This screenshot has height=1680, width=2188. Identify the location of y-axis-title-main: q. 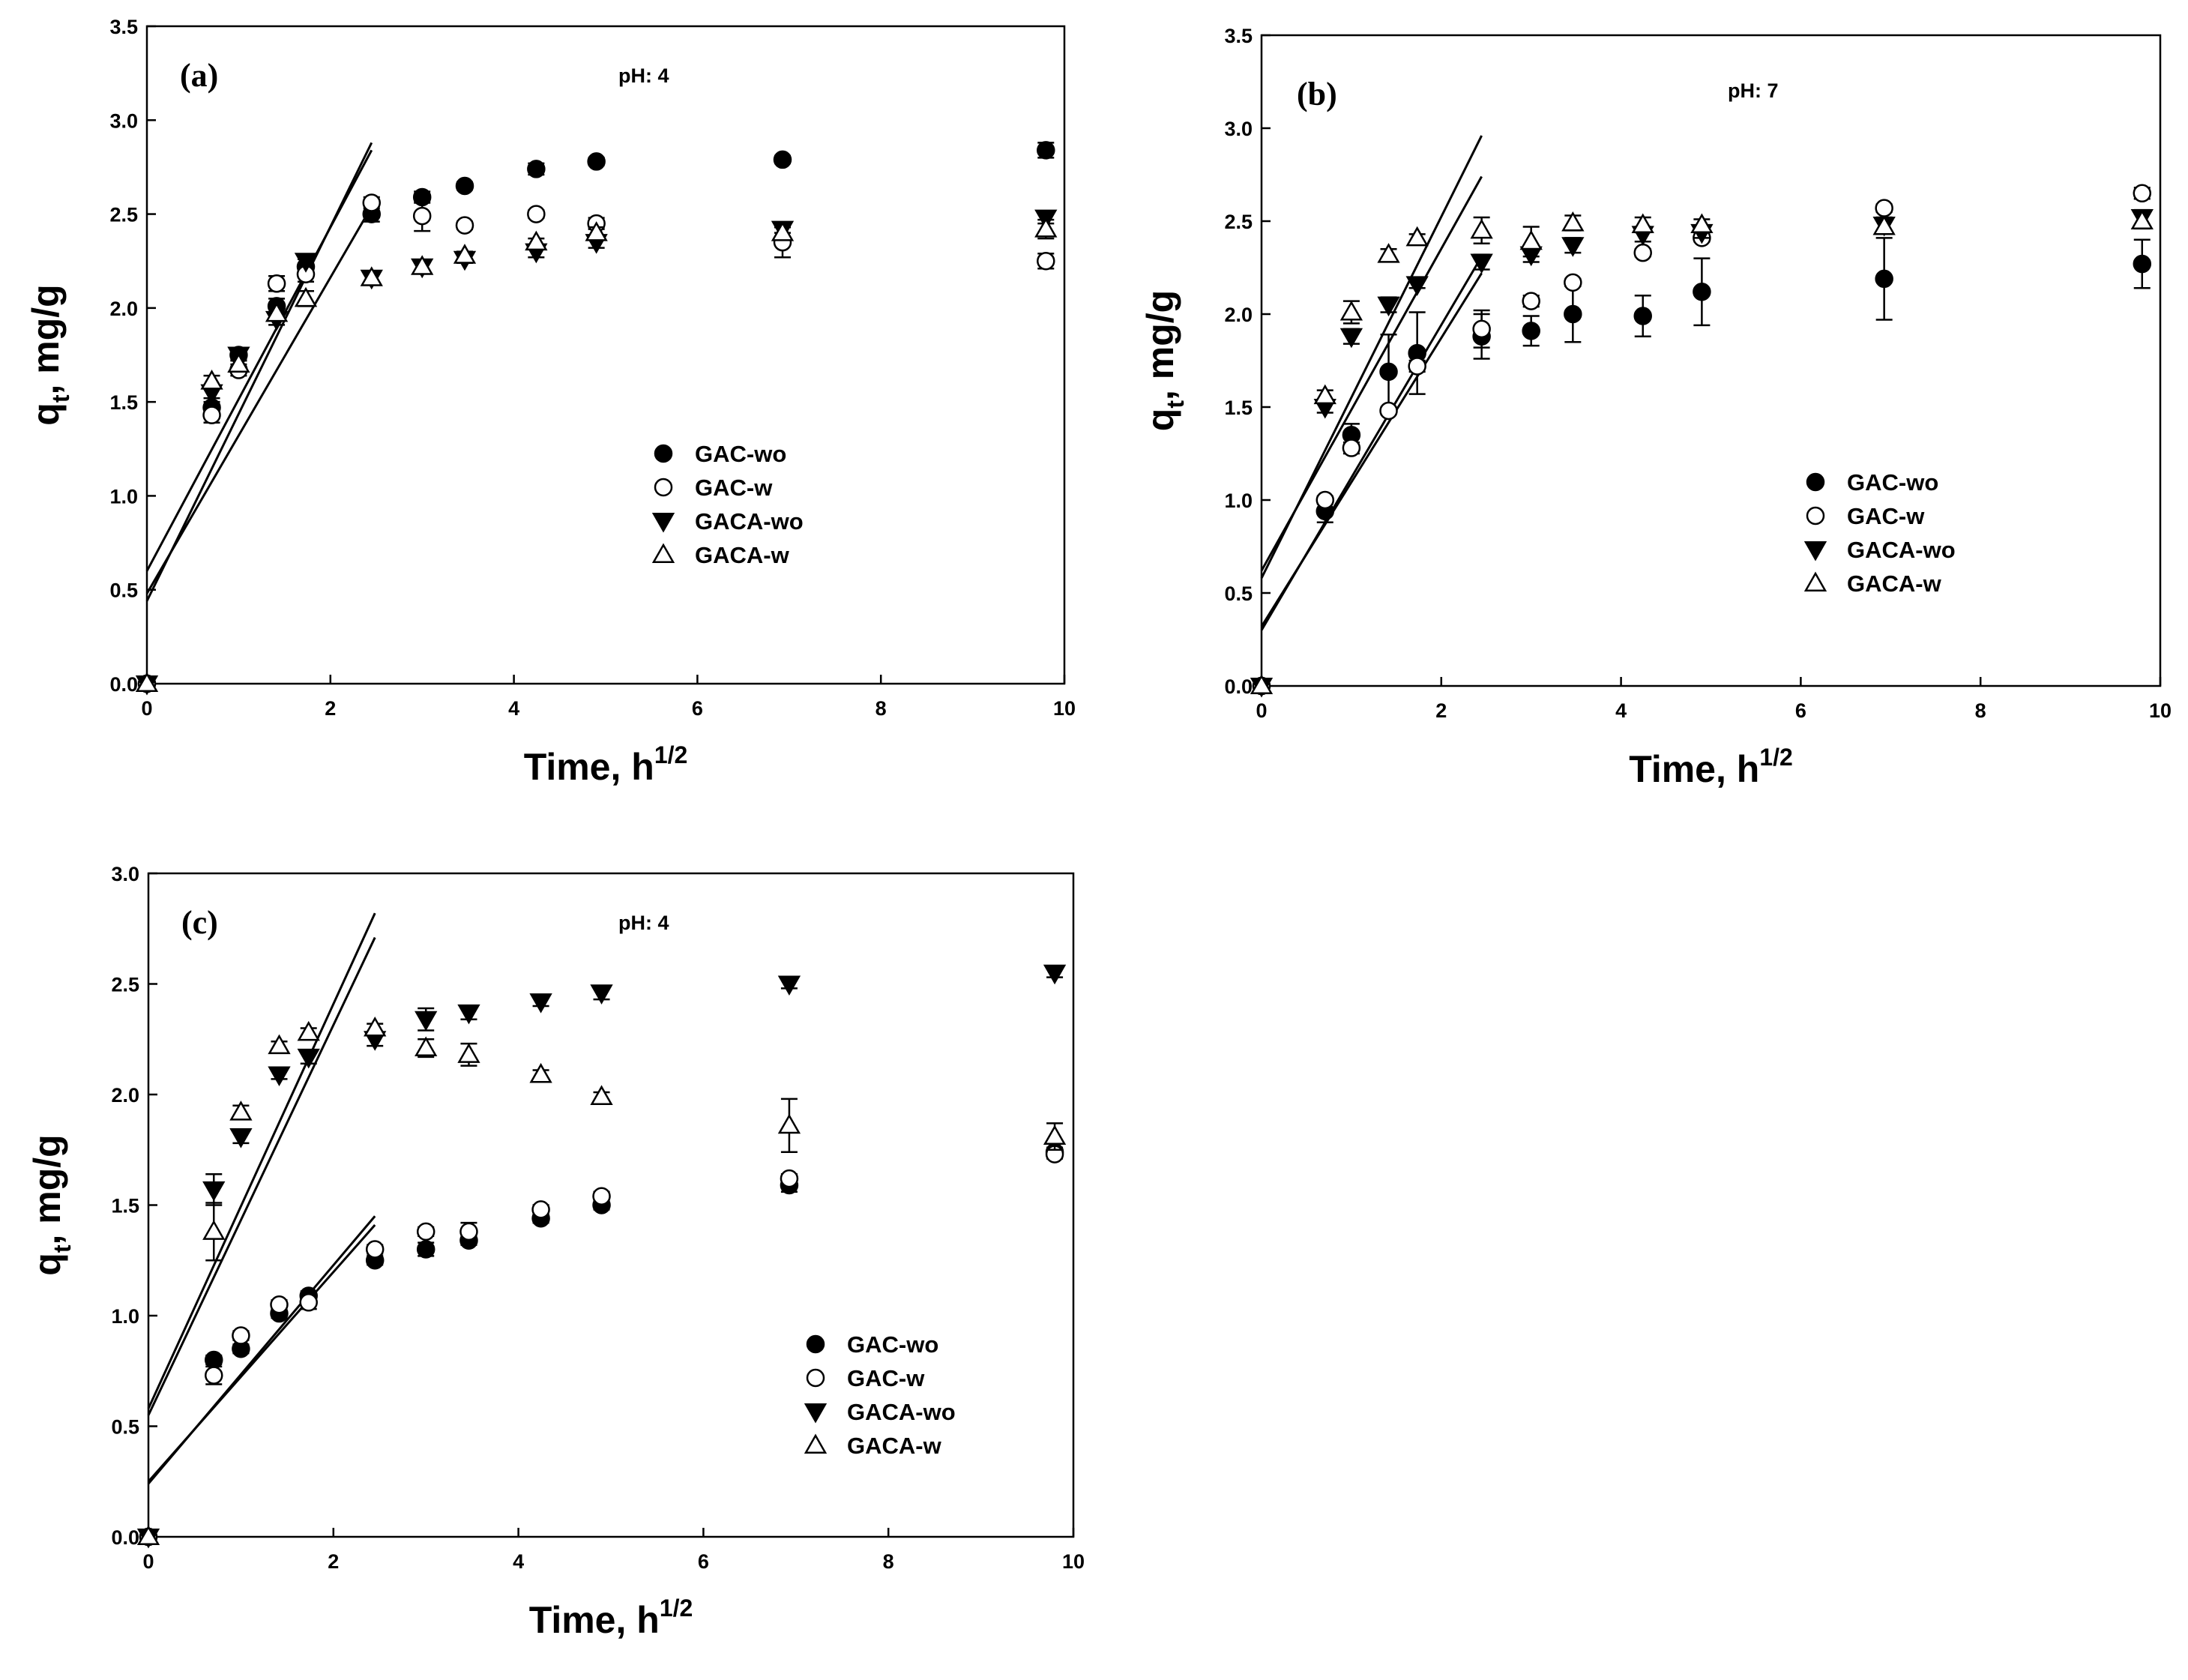
(46, 414).